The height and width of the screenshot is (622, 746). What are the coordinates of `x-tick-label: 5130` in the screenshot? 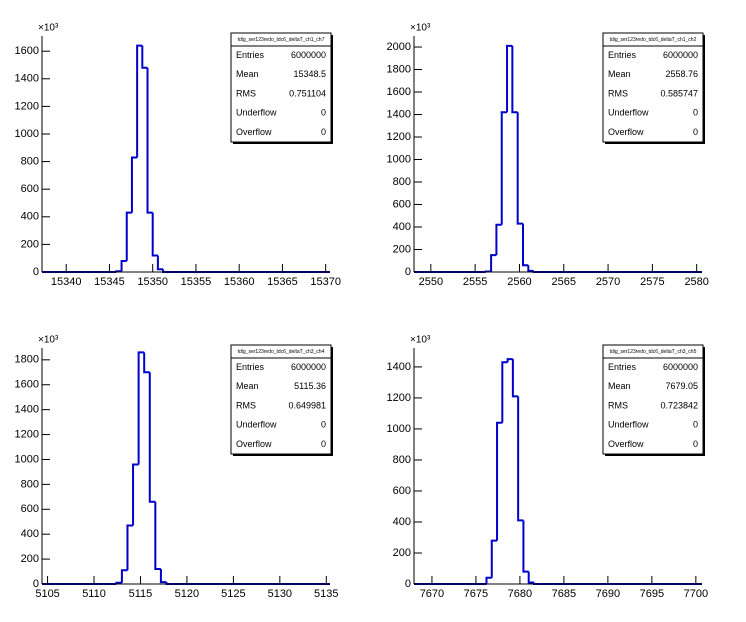 It's located at (280, 594).